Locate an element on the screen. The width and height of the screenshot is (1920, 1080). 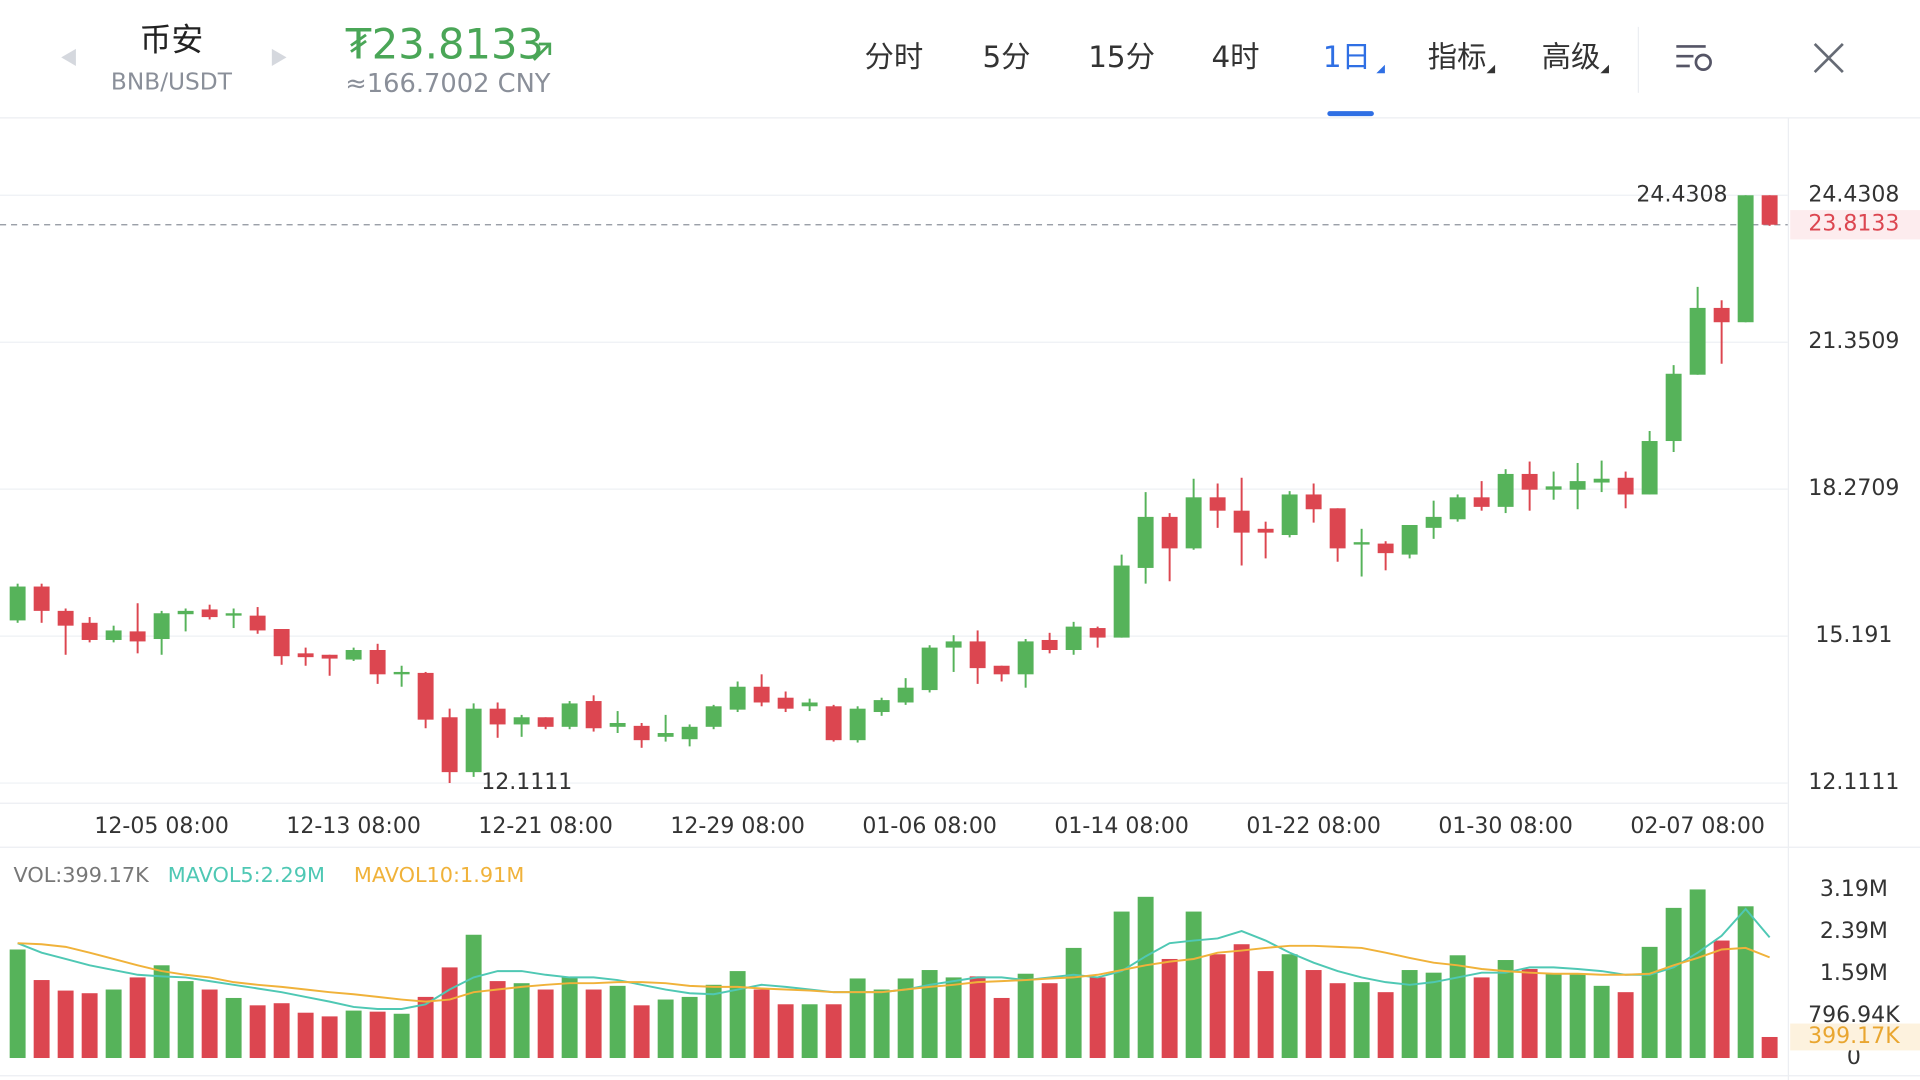
legend-entry: MAVOL10:1.91M is located at coordinates (439, 875).